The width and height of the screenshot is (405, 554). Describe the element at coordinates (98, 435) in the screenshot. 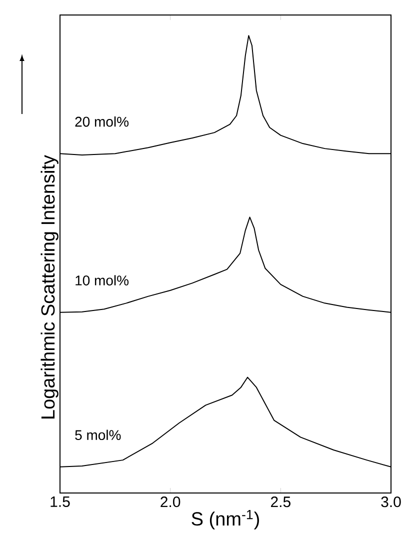

I see `series-label: 5 mol%` at that location.